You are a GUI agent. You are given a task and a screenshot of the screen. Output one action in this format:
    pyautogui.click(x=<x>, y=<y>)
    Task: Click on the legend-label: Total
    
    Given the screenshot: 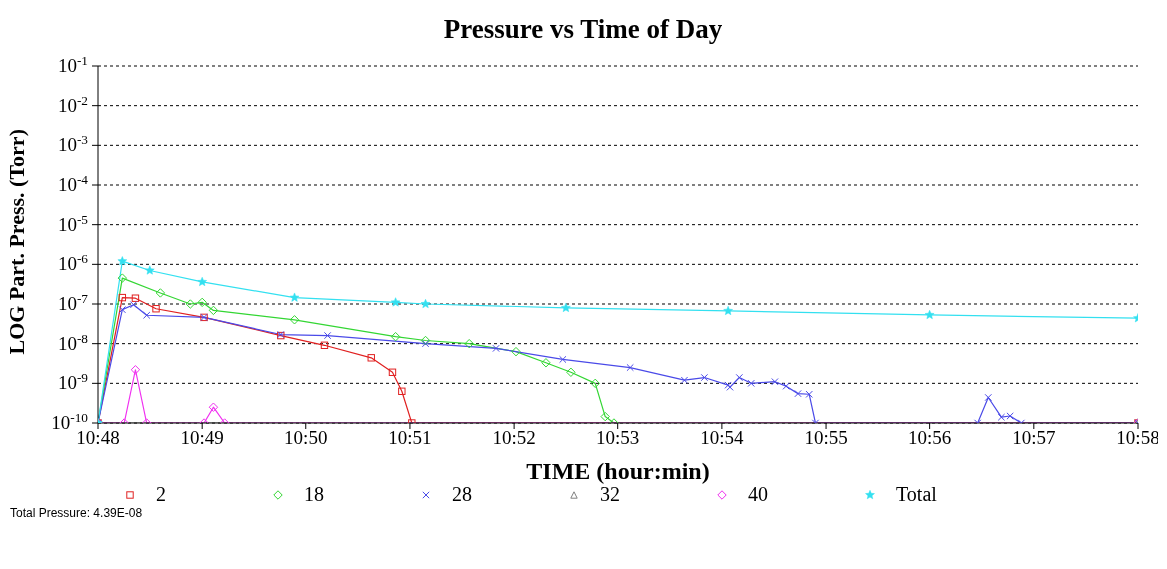 What is the action you would take?
    pyautogui.click(x=916, y=494)
    